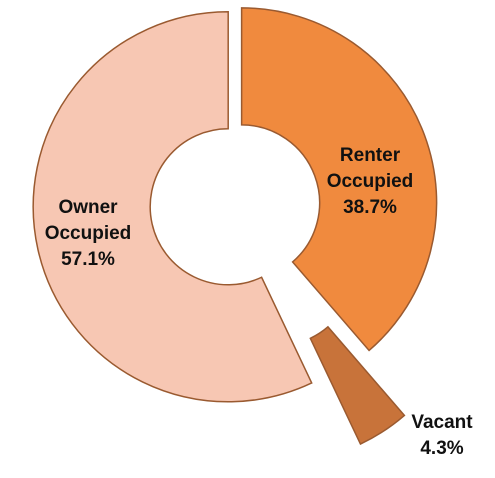 Image resolution: width=495 pixels, height=478 pixels. Describe the element at coordinates (370, 207) in the screenshot. I see `value-label: 38.7%` at that location.